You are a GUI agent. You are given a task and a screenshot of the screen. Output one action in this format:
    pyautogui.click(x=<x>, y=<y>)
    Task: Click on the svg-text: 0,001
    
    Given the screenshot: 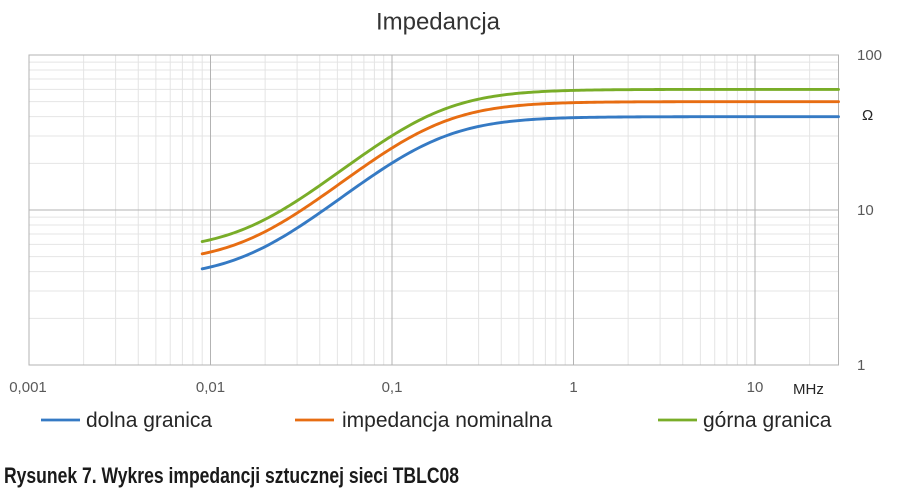 What is the action you would take?
    pyautogui.click(x=28, y=387)
    